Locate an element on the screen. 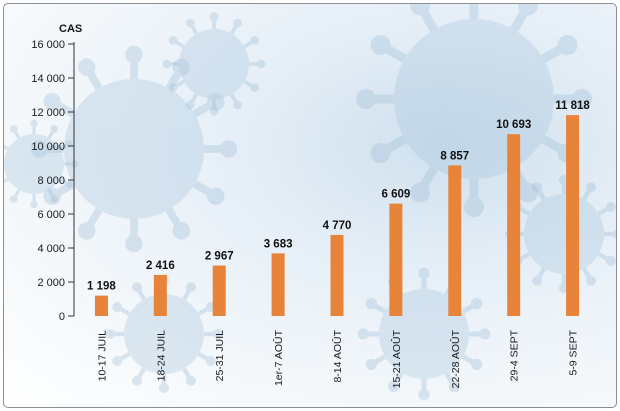 The height and width of the screenshot is (411, 620). bar-value-label: 10 693 is located at coordinates (513, 125).